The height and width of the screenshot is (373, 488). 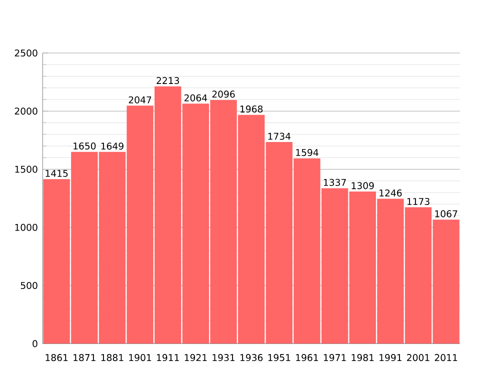 I want to click on data-label: 1415, so click(x=57, y=173).